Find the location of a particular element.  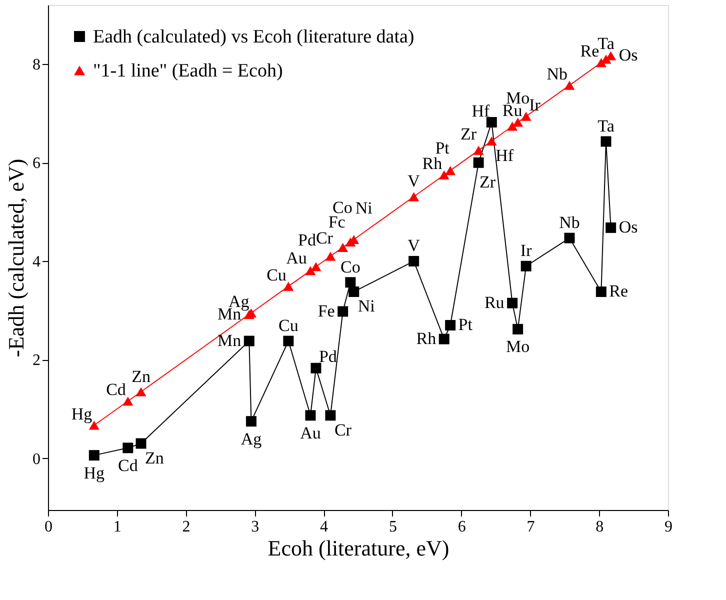

y-tick-label: 0 is located at coordinates (36, 459).